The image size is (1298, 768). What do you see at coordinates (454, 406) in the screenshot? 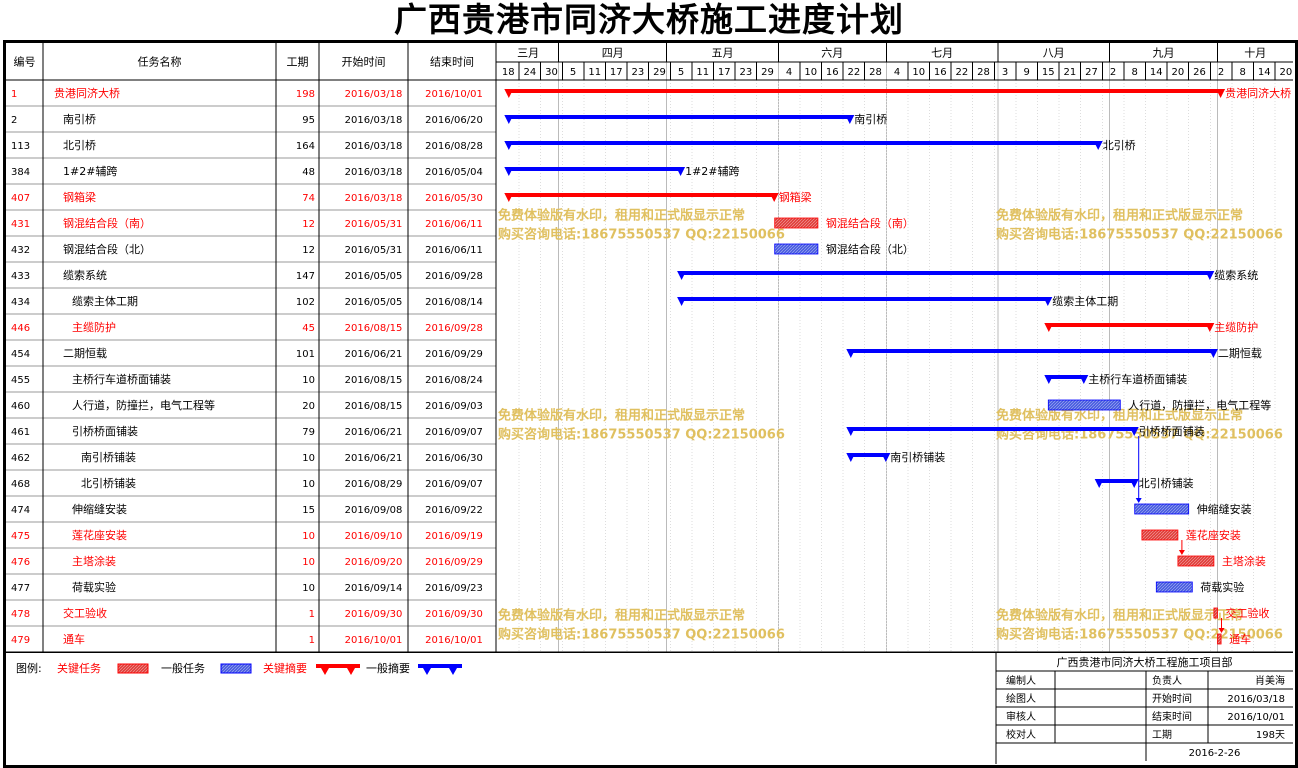
I see `task-end: 2016/09/03` at bounding box center [454, 406].